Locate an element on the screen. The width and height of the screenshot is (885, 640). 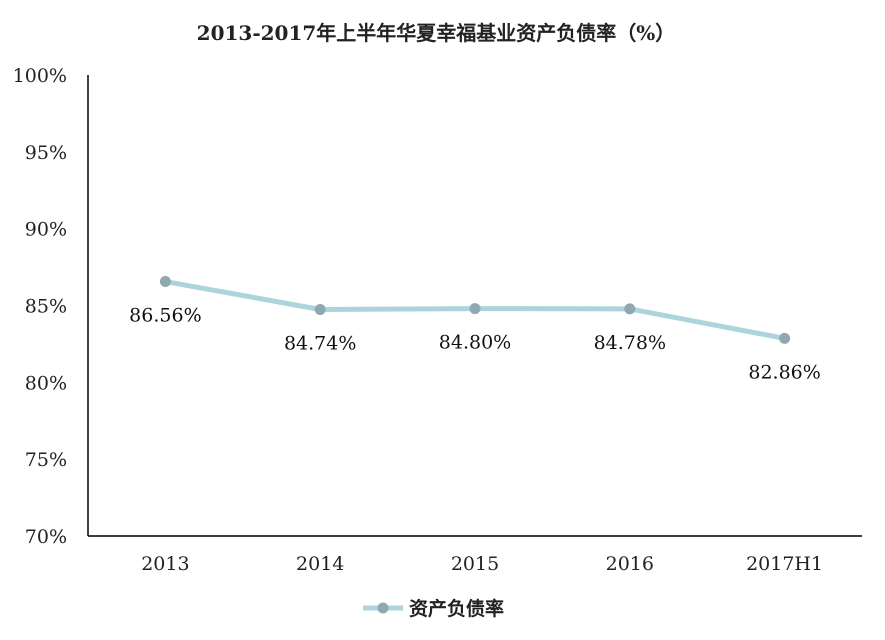
data-label: 86.56% is located at coordinates (165, 316).